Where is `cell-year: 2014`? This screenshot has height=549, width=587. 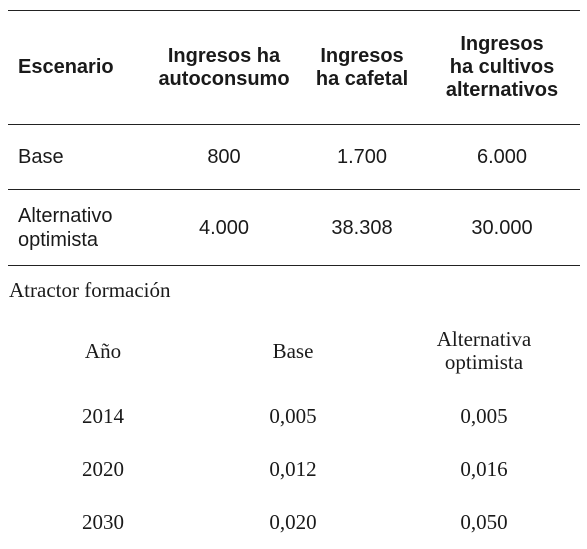
cell-year: 2014 is located at coordinates (103, 416).